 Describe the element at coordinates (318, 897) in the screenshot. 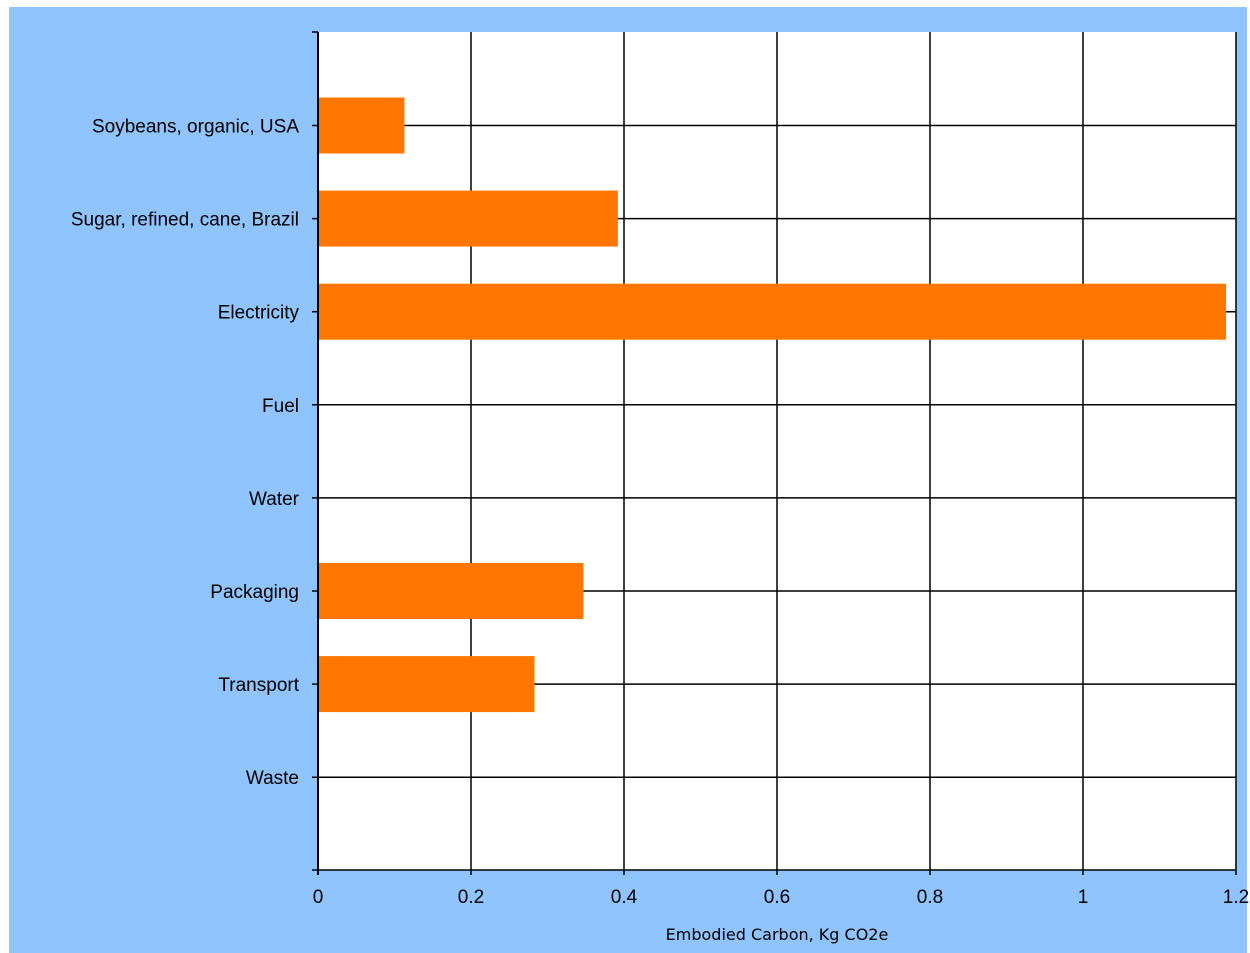

I see `x-tick-label: 0` at that location.